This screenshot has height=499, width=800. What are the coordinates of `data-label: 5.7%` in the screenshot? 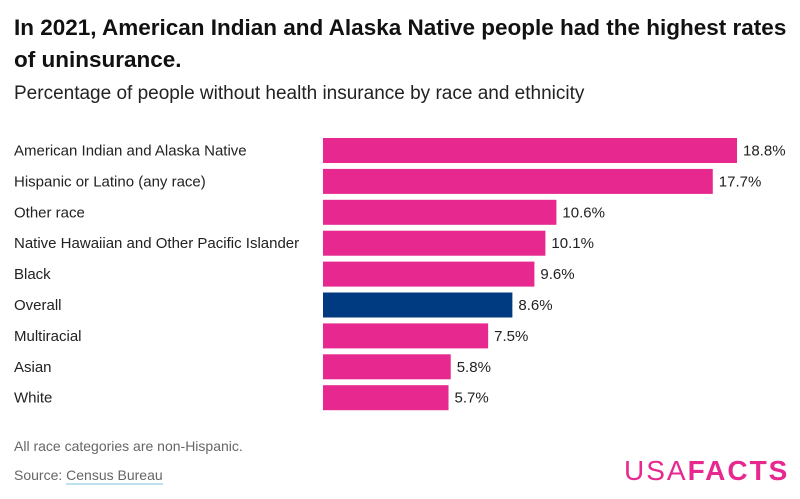 It's located at (472, 398).